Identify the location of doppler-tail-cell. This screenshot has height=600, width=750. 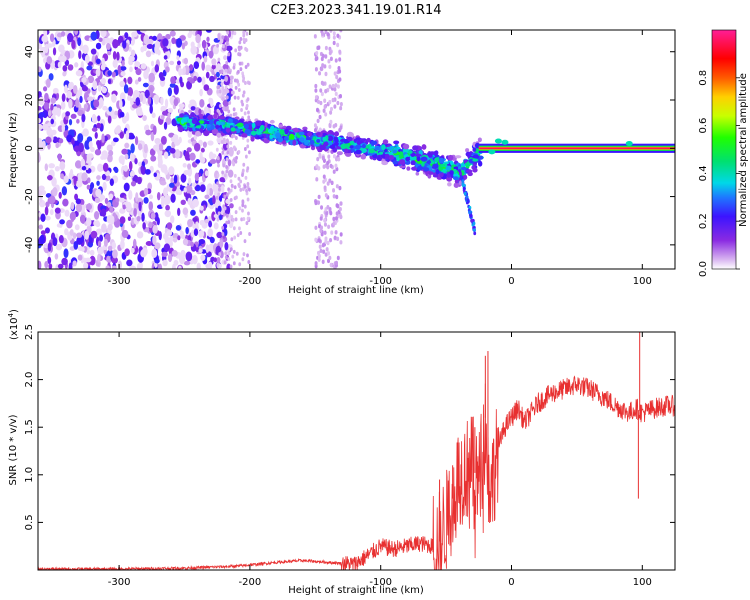
(463, 184).